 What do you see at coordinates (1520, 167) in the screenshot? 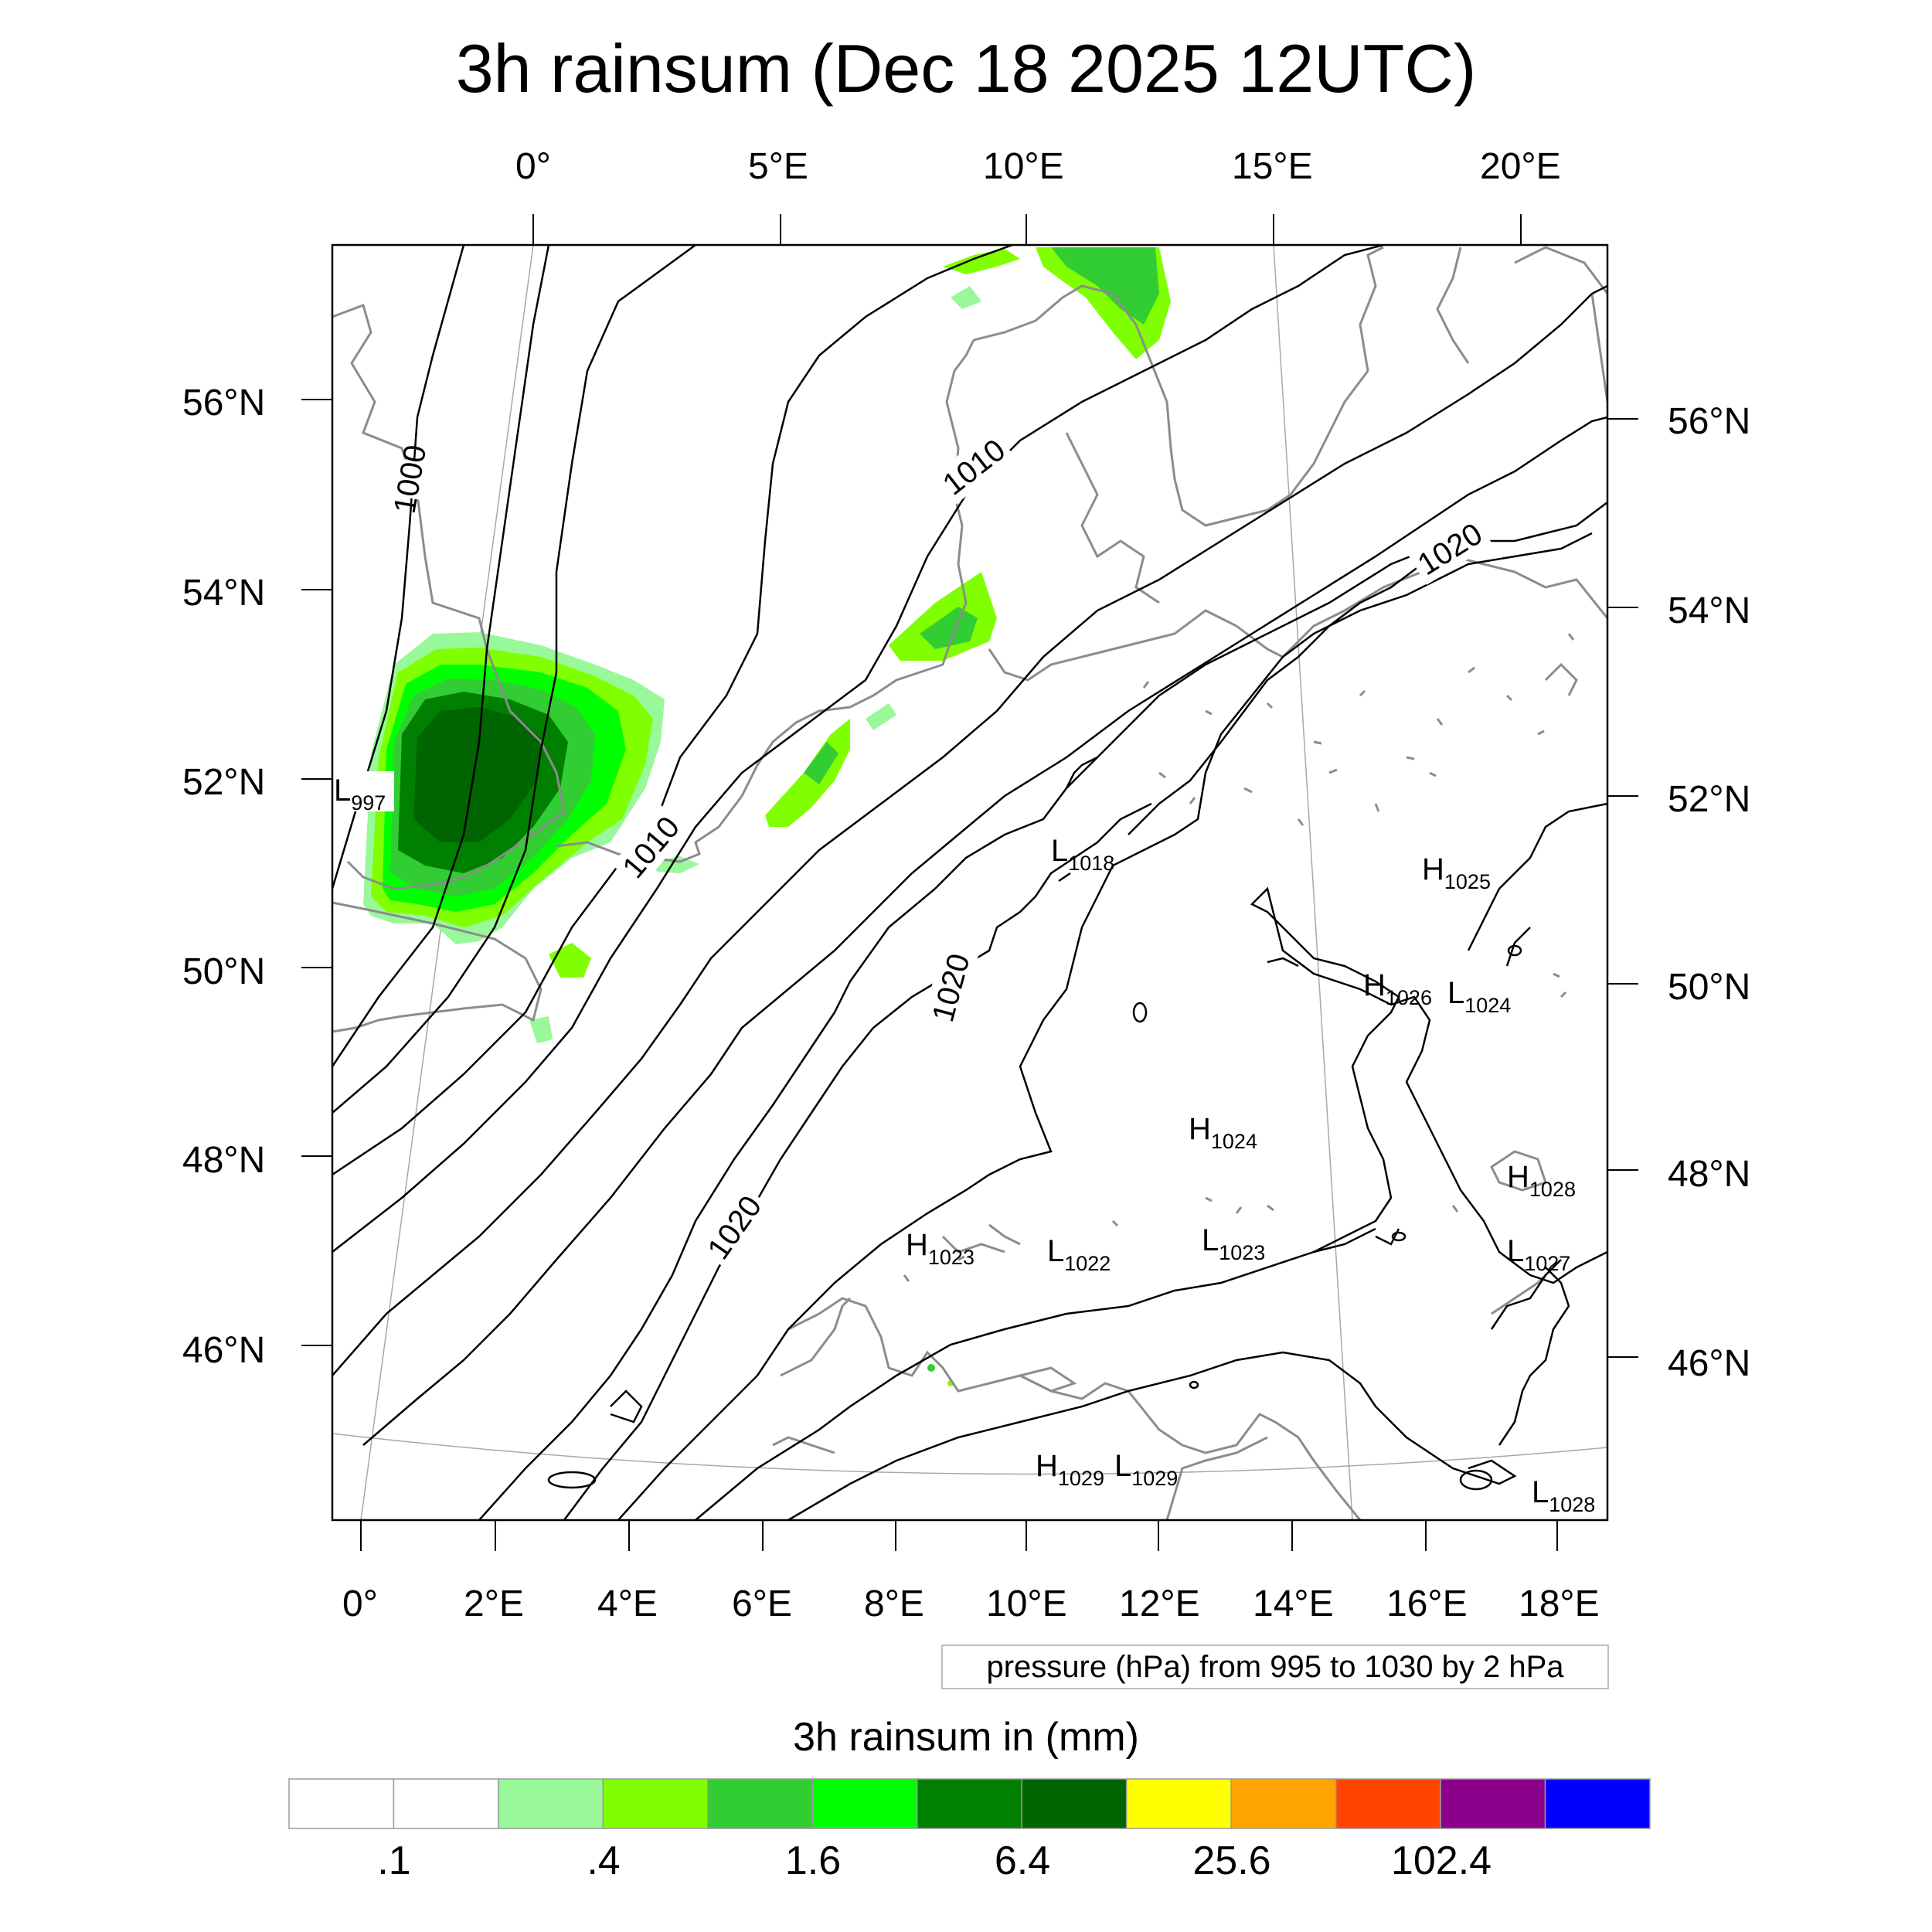
I see `top-lon-label: 20°E` at bounding box center [1520, 167].